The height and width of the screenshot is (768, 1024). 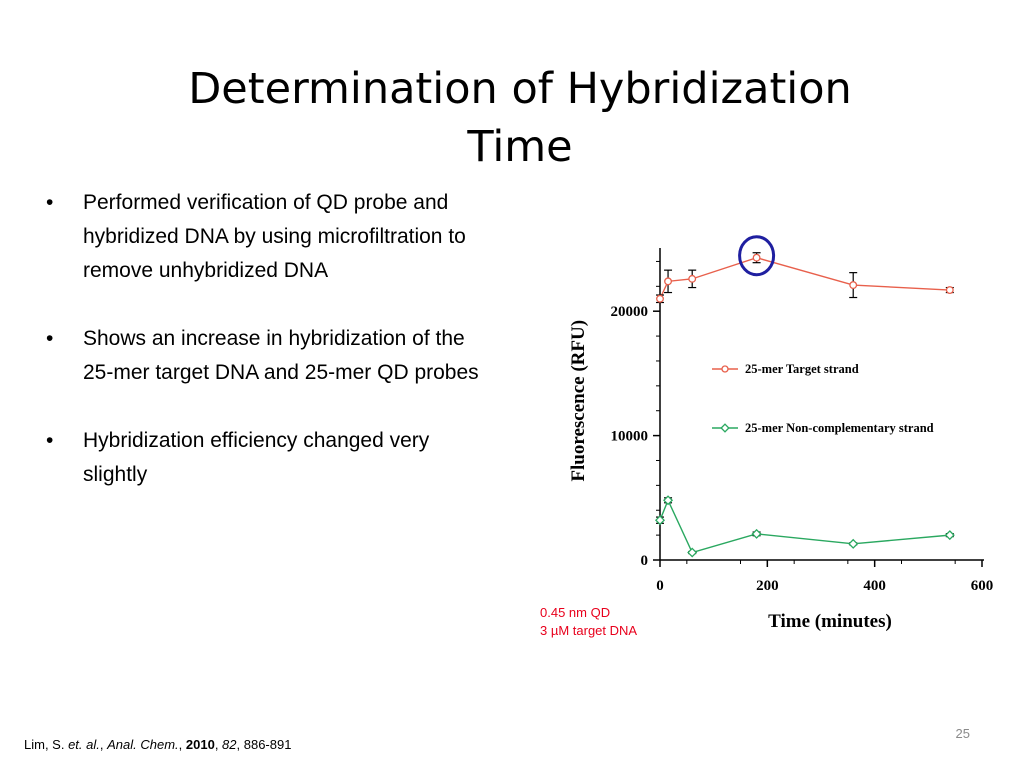 What do you see at coordinates (84, 744) in the screenshot?
I see `citation-etal: et. al.` at bounding box center [84, 744].